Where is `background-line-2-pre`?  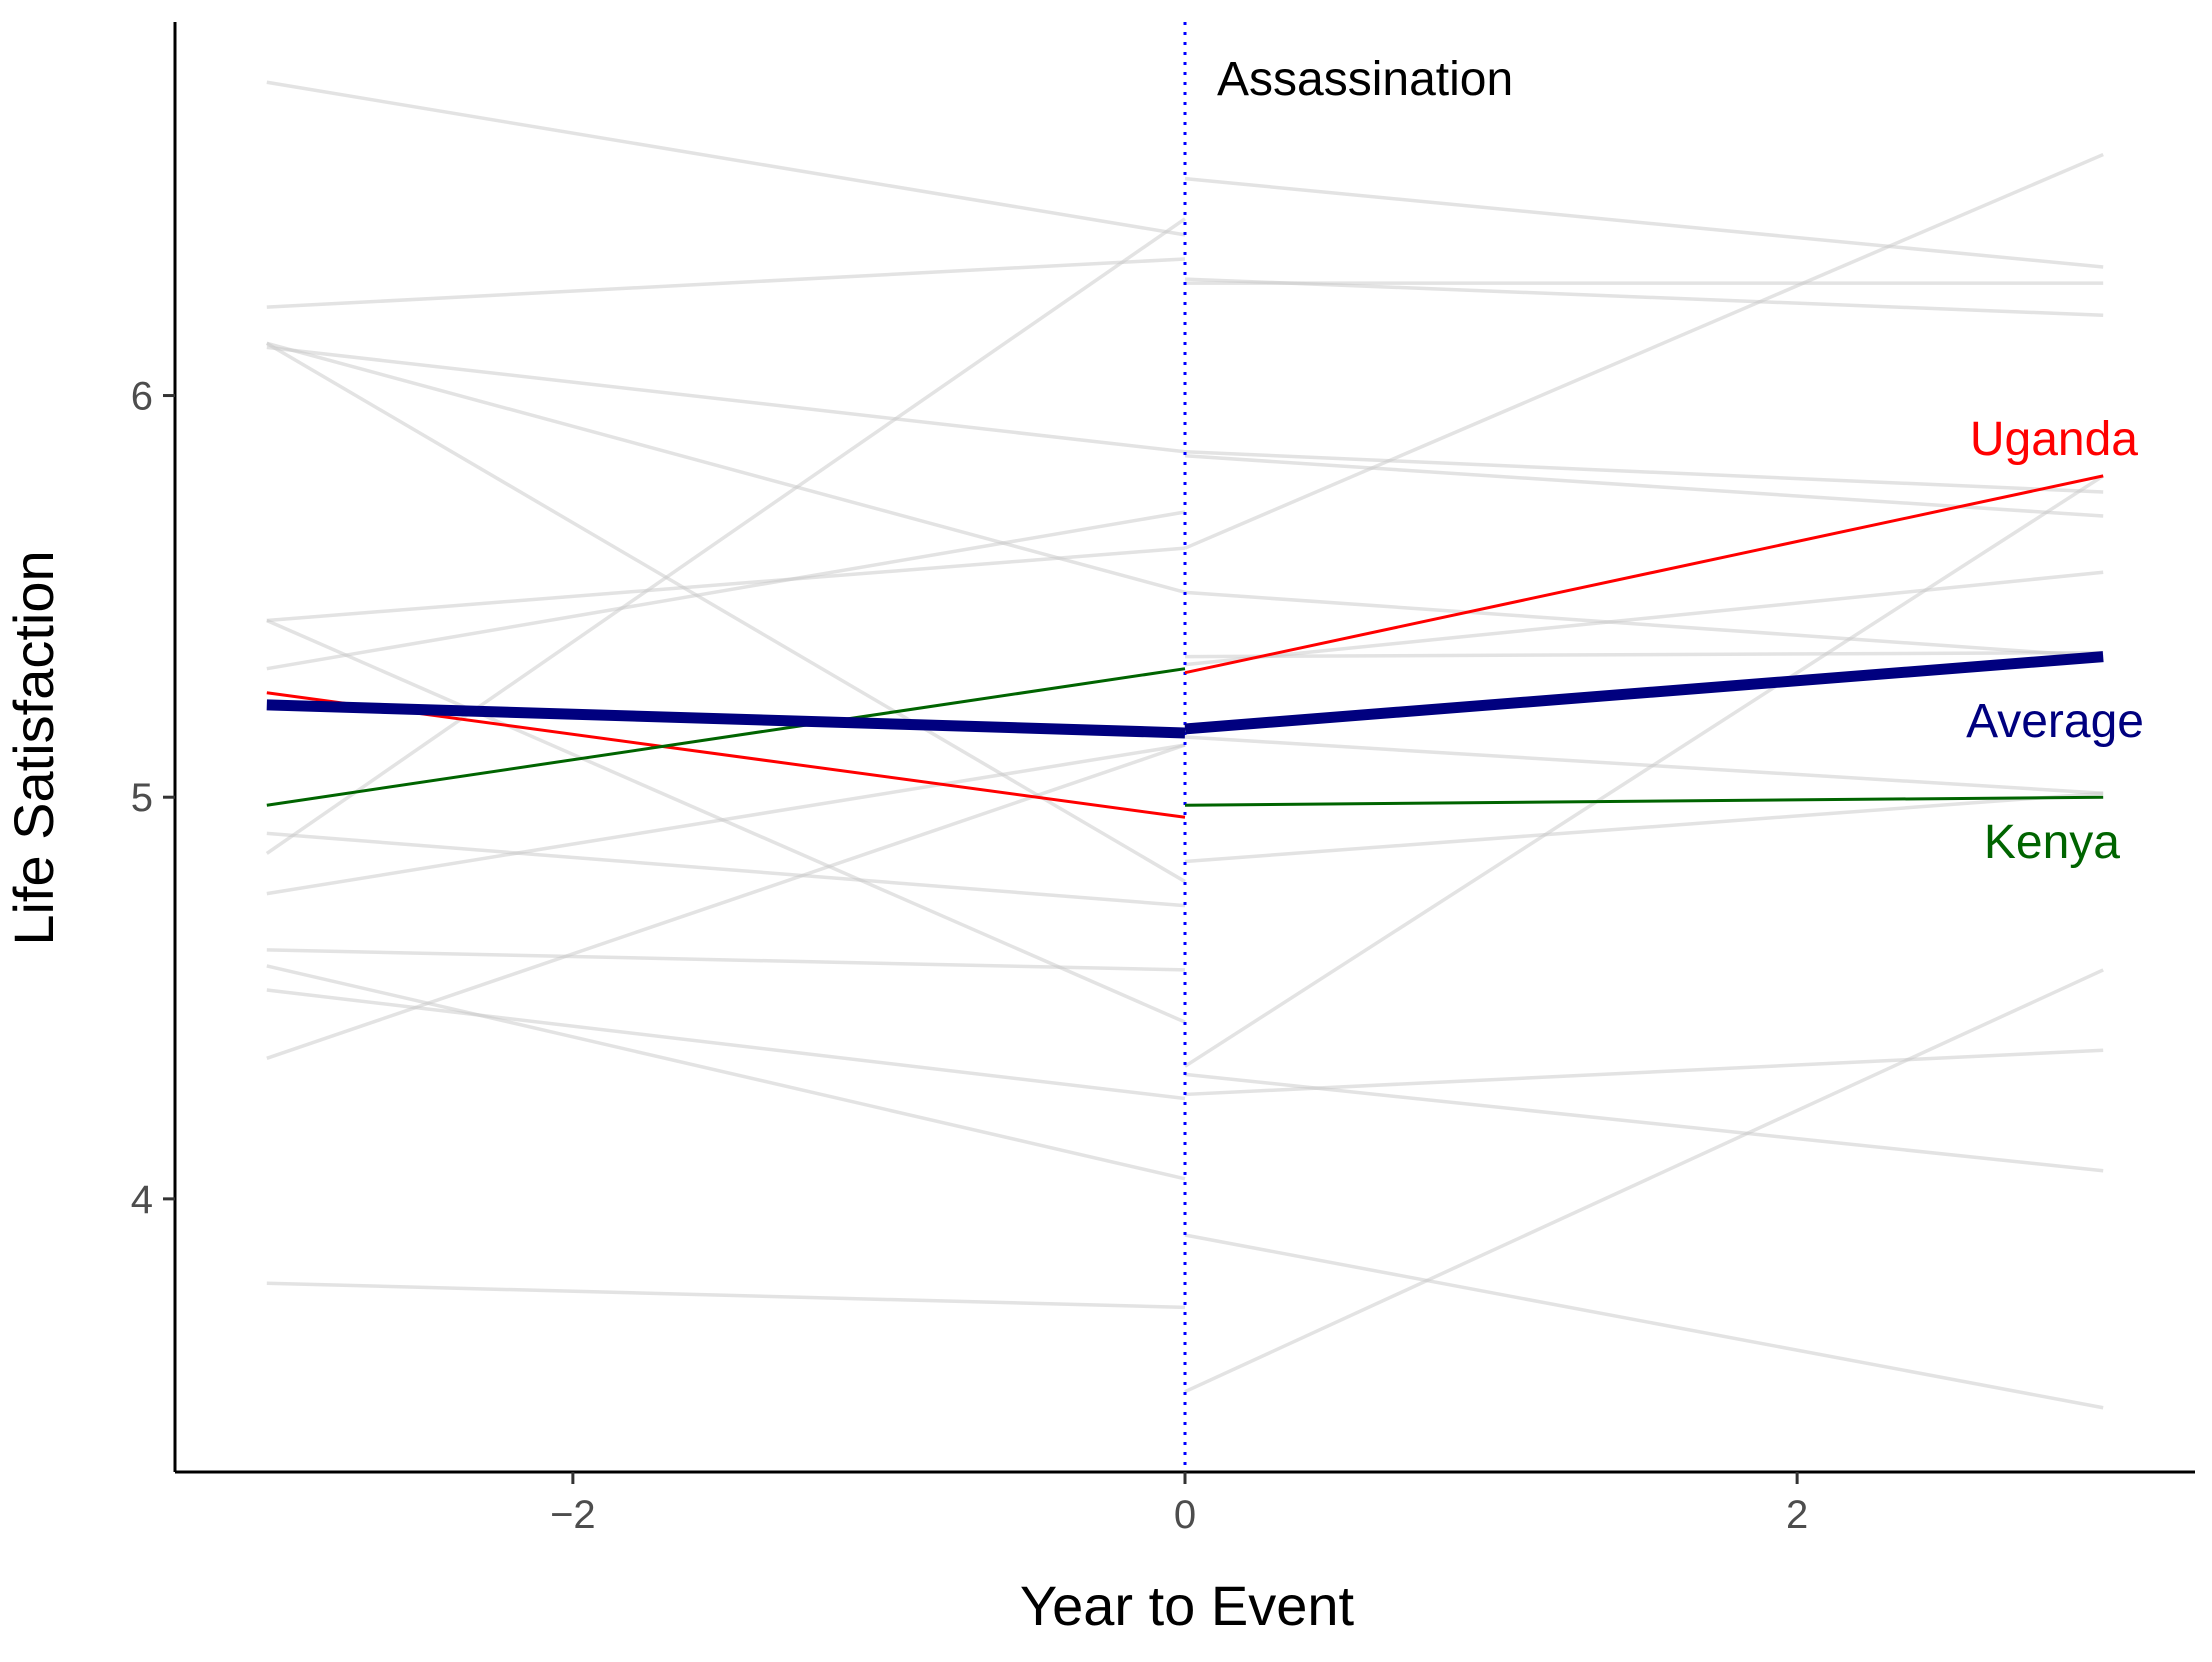
background-line-2-pre is located at coordinates (726, 283).